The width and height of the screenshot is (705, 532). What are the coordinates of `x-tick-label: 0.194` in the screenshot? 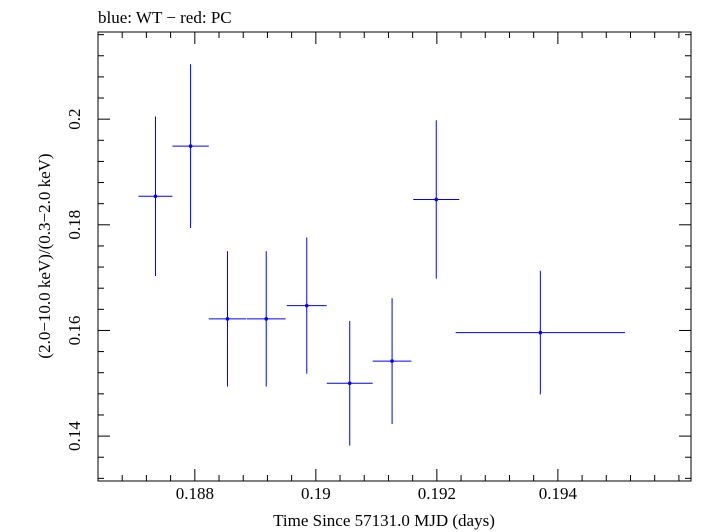 It's located at (558, 493).